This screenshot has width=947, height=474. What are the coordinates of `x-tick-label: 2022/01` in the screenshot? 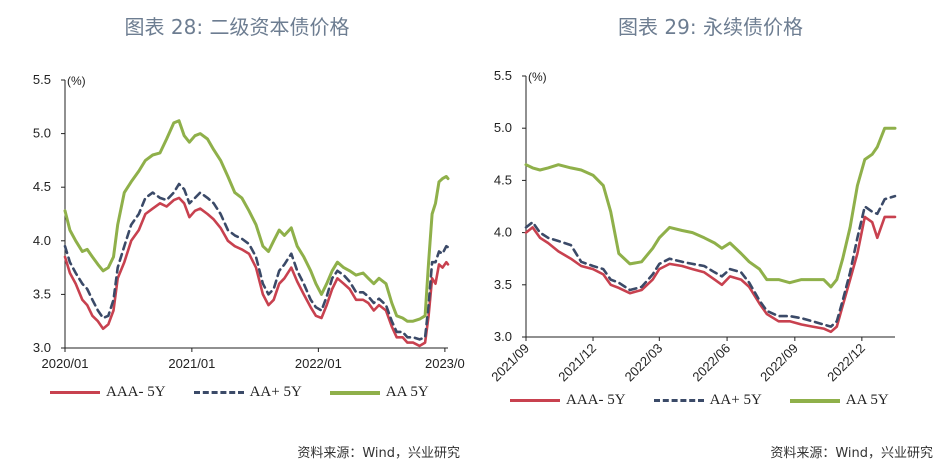 It's located at (318, 363).